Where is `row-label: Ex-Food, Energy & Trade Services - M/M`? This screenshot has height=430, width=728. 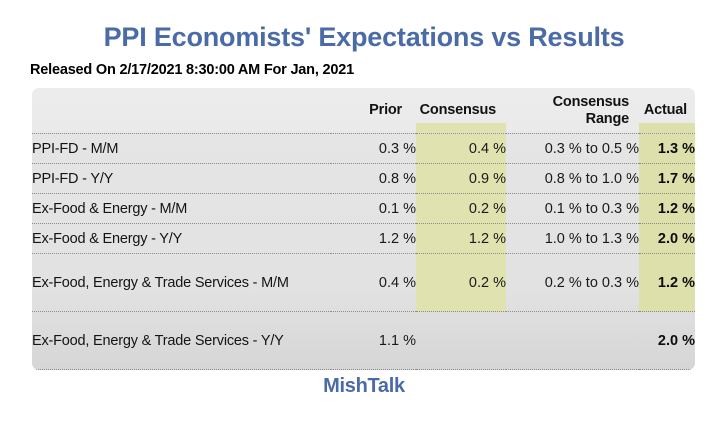 row-label: Ex-Food, Energy & Trade Services - M/M is located at coordinates (160, 282).